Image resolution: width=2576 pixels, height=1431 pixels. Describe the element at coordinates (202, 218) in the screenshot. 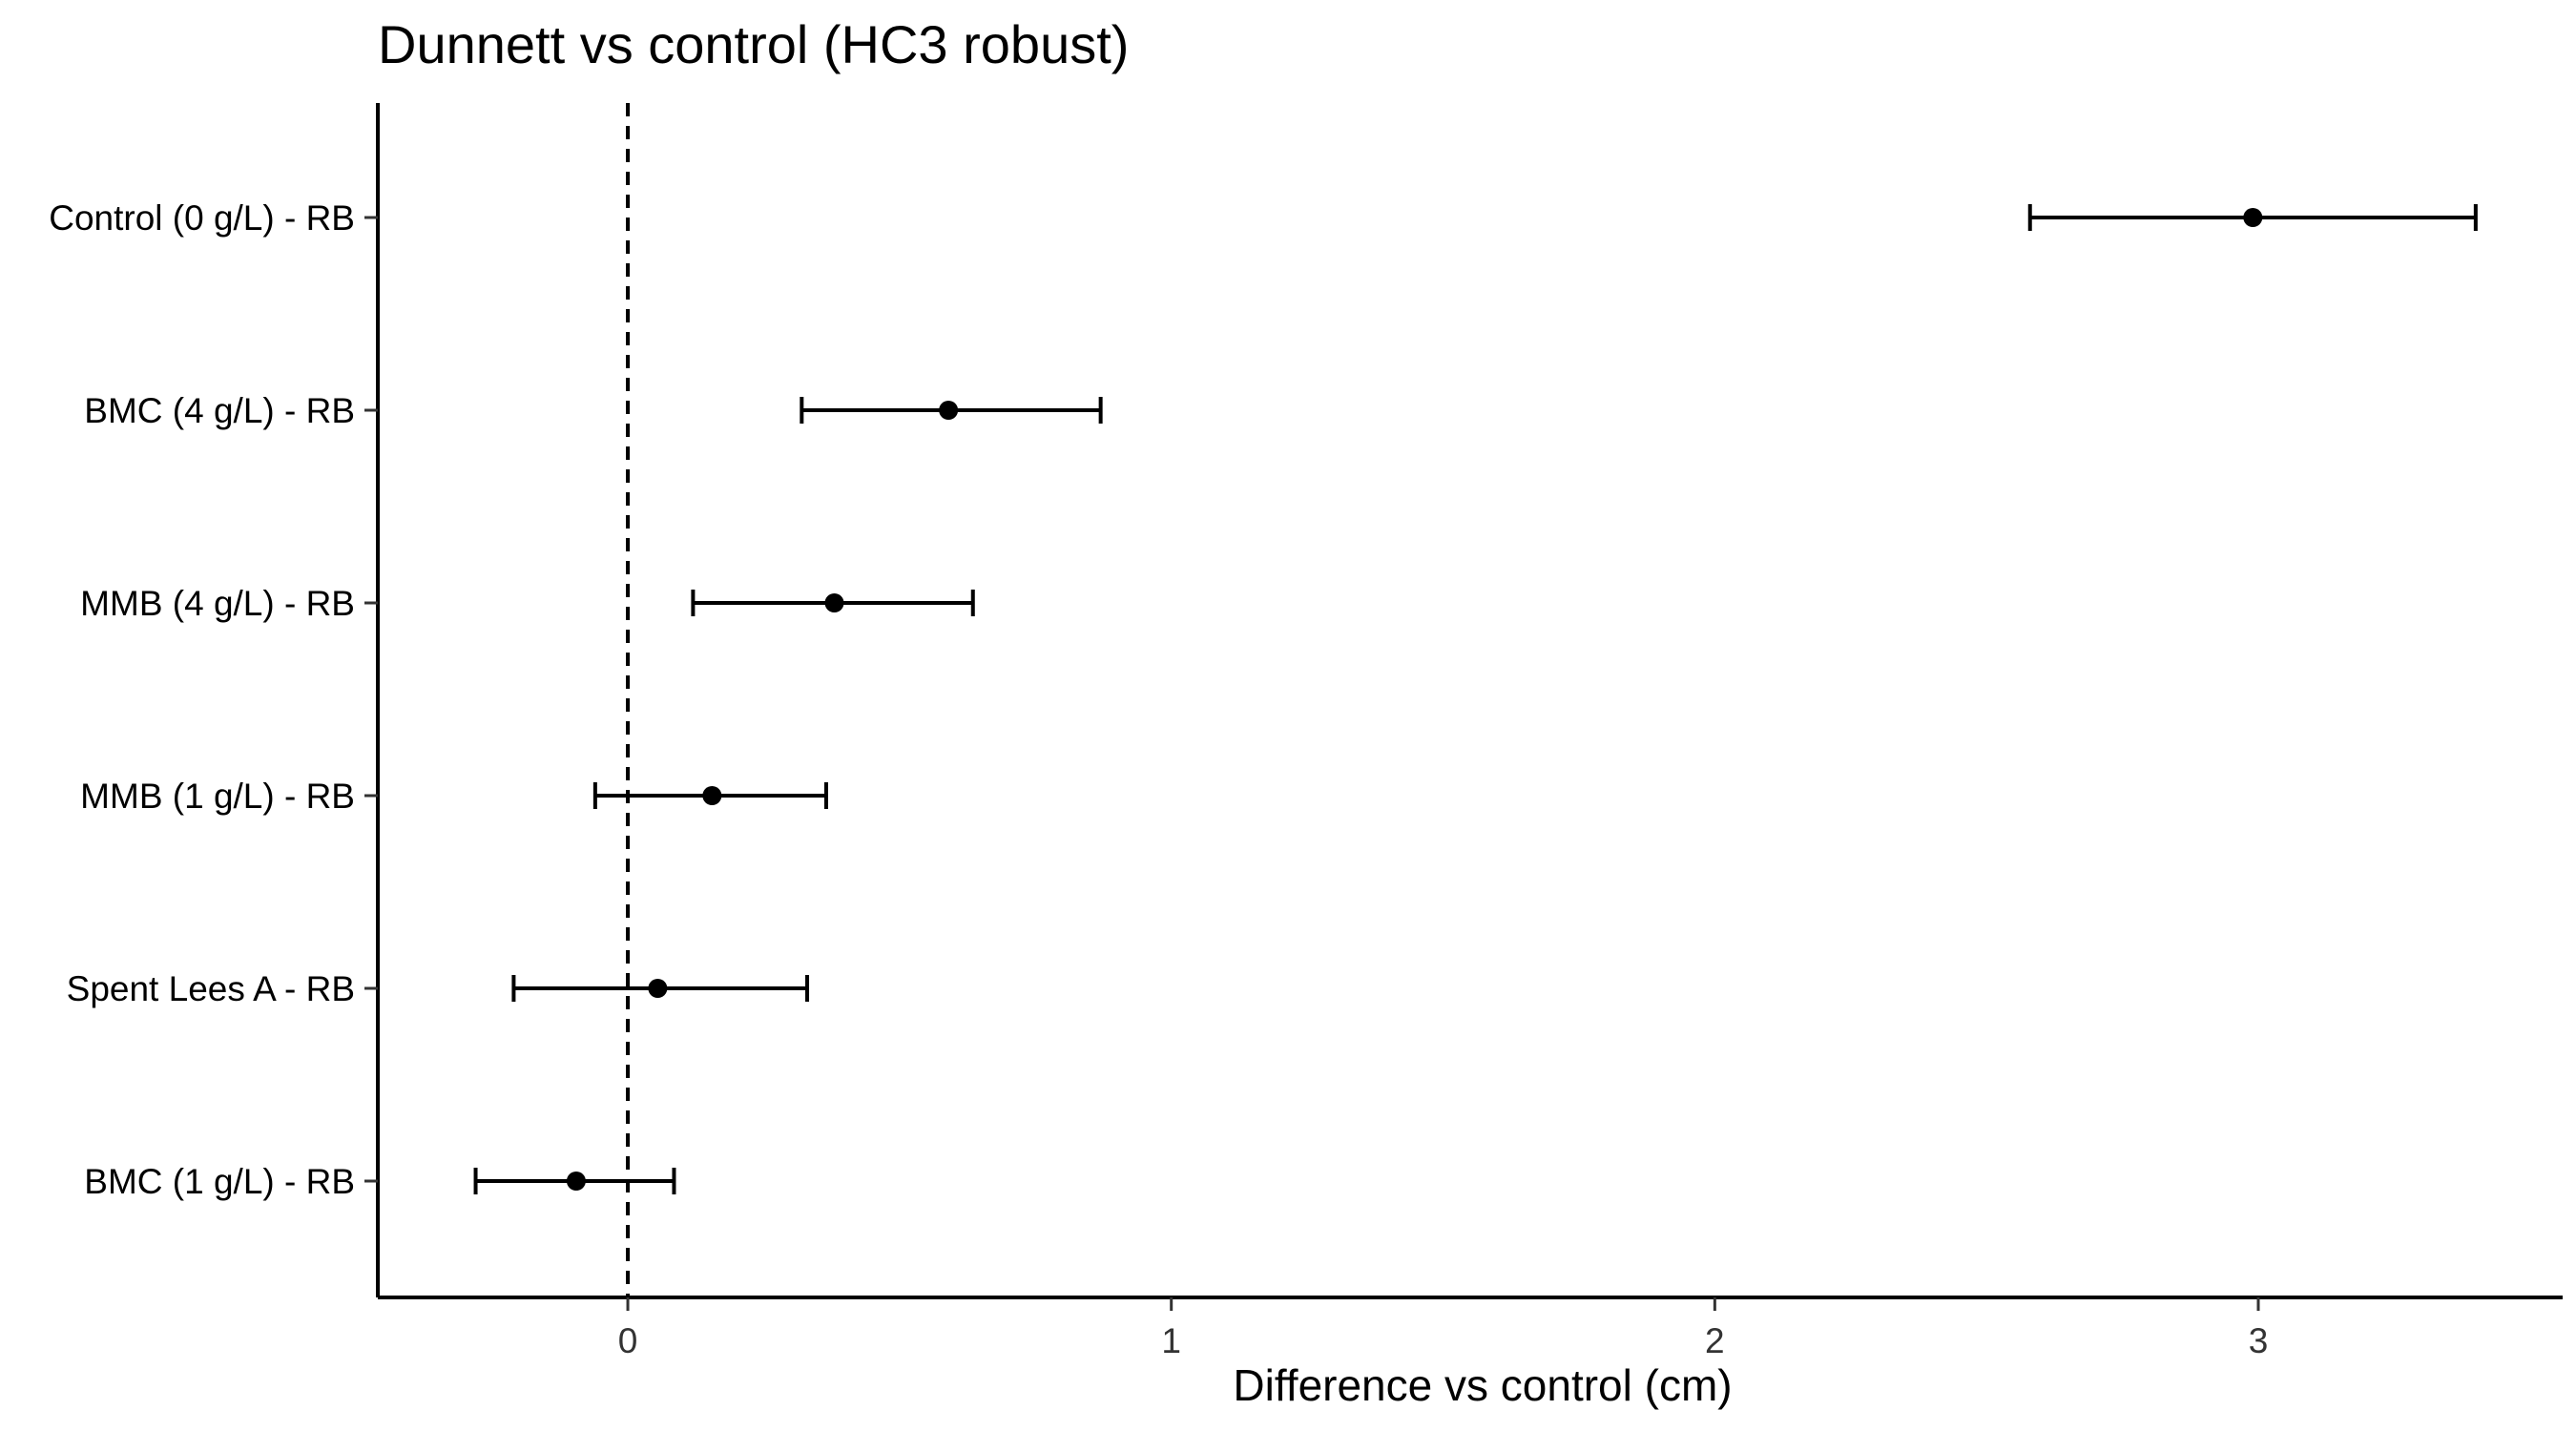

I see `y-tick-label: Control (0 g/L) - RB` at that location.